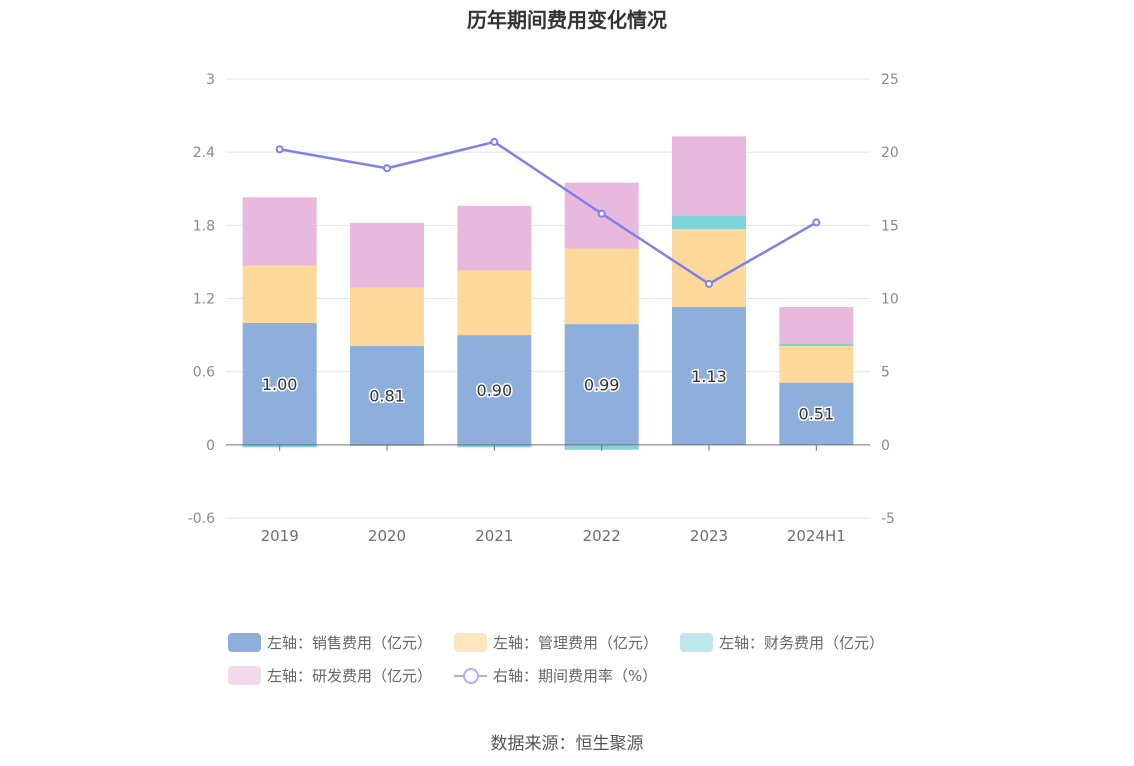  I want to click on legend-swatch-sales, so click(244, 642).